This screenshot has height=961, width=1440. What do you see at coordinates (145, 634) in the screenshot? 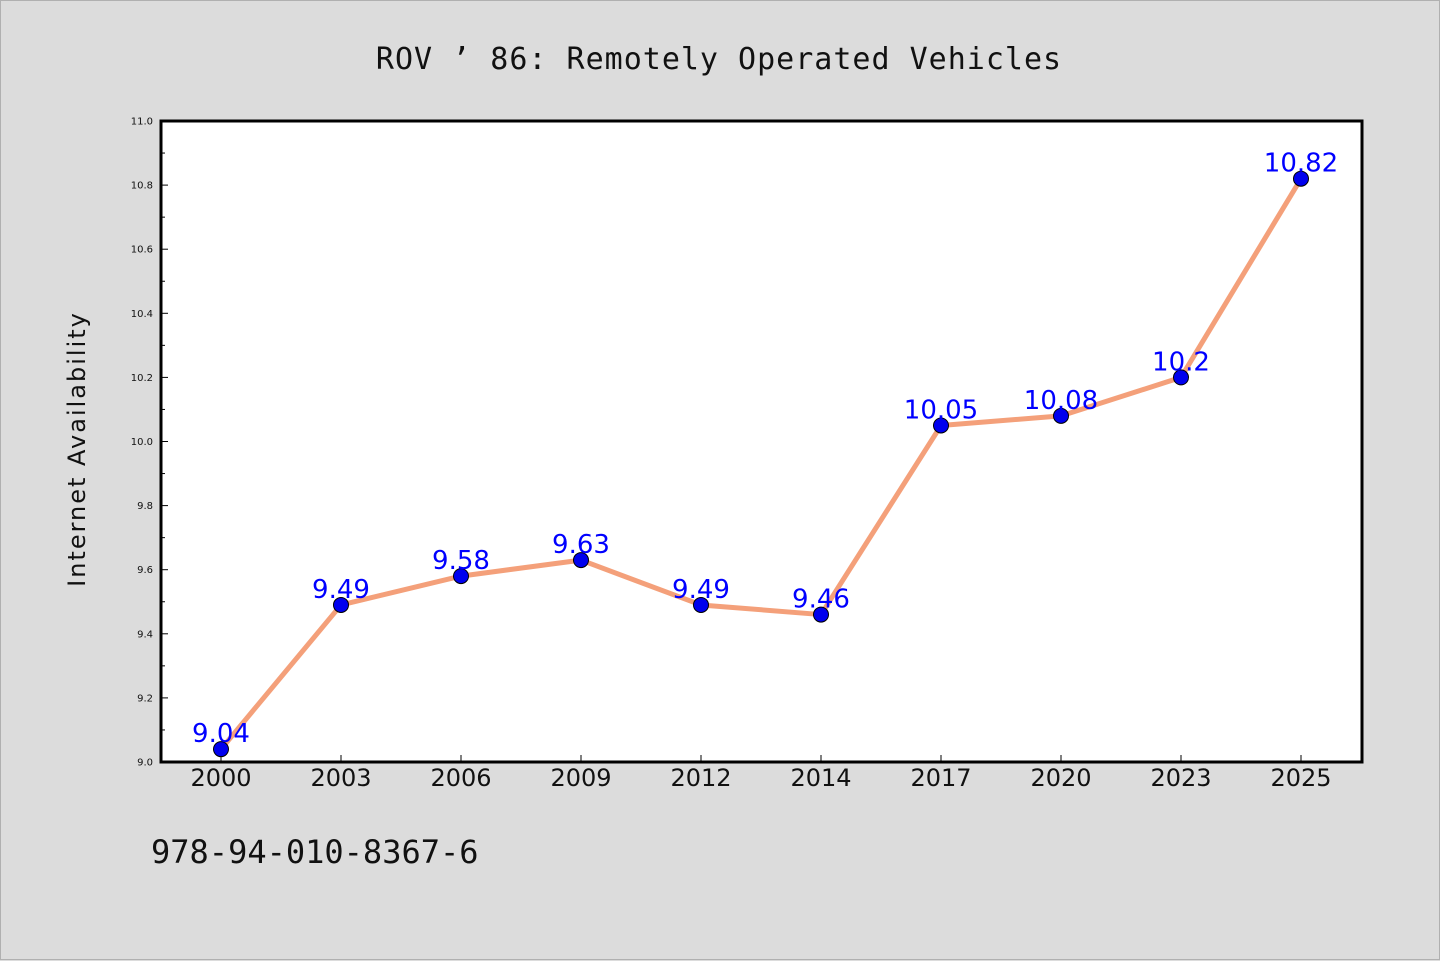
I see `y-tick-label: 9.4` at bounding box center [145, 634].